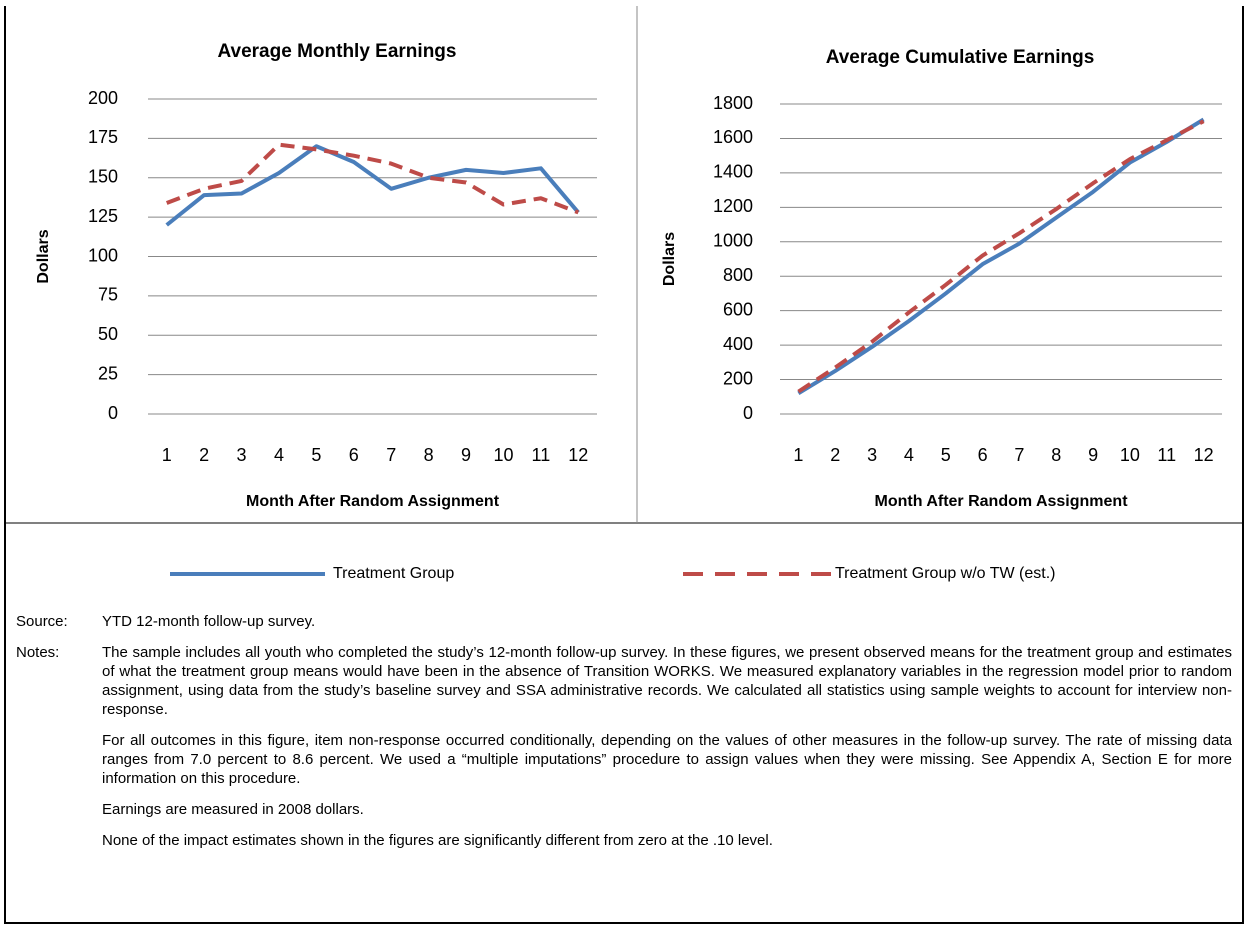  I want to click on chart-title: Average Monthly Earnings, so click(337, 51).